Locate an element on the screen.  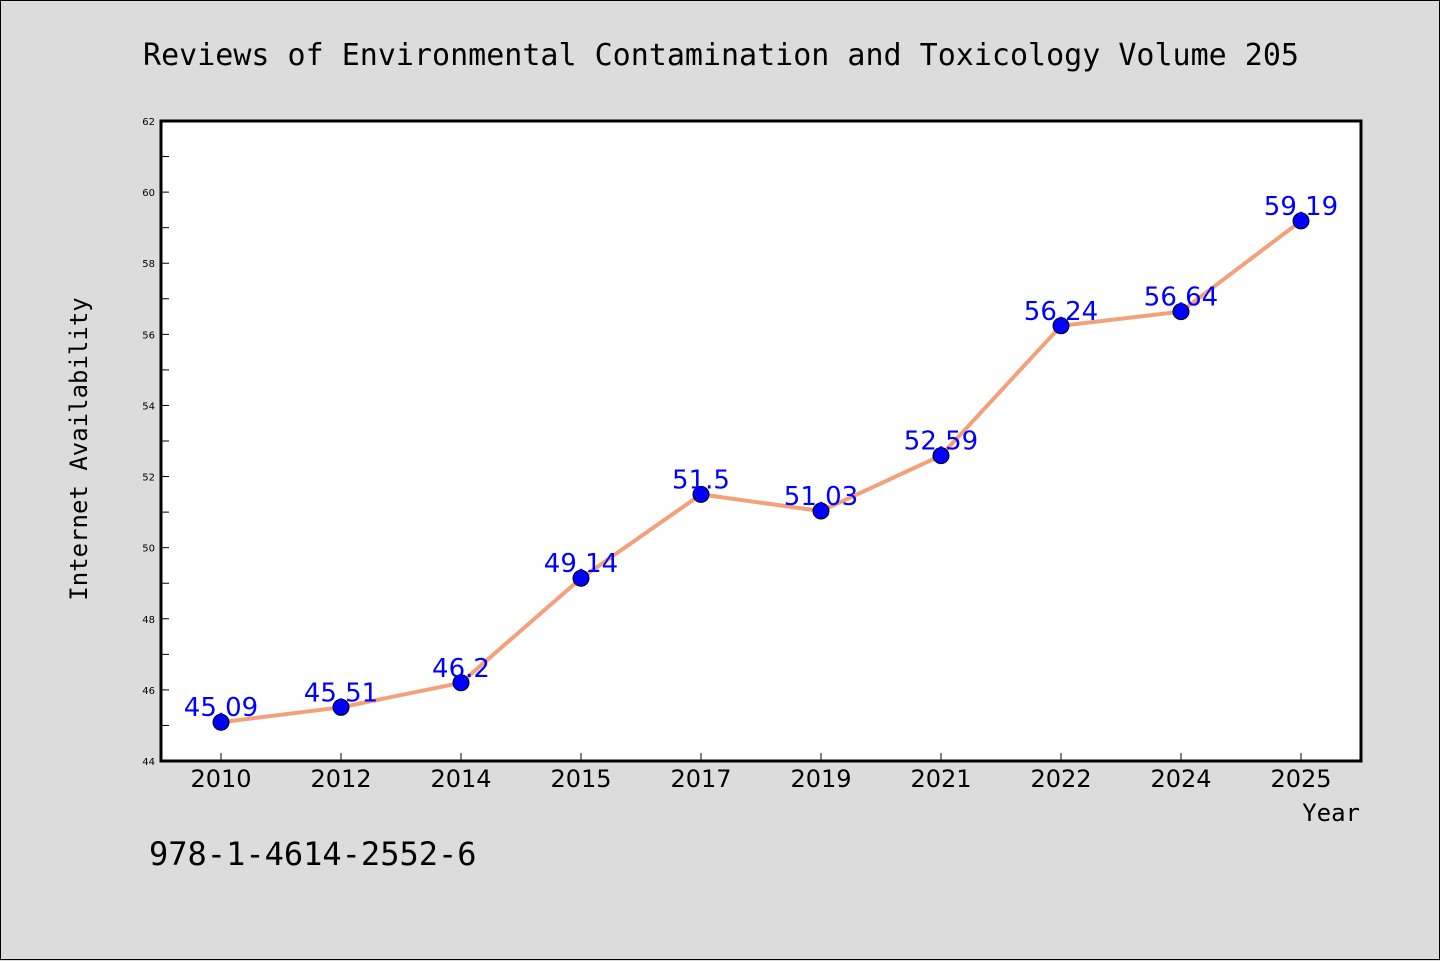
x-tick-label: 2012 is located at coordinates (340, 779).